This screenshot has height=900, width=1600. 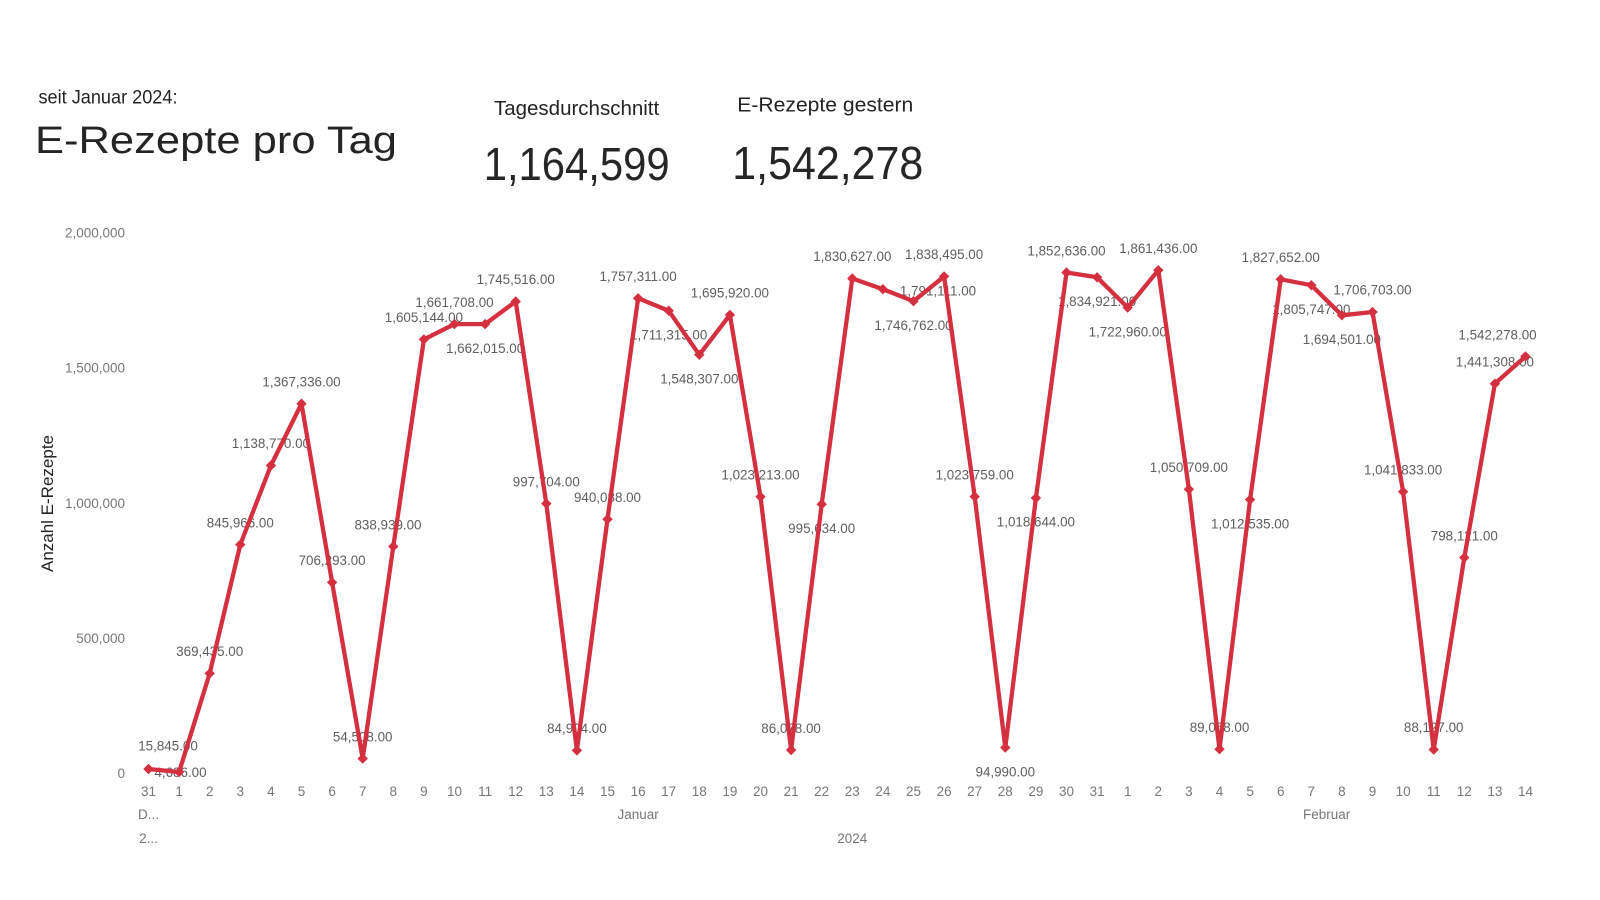 What do you see at coordinates (1159, 791) in the screenshot?
I see `svg-text: 2` at bounding box center [1159, 791].